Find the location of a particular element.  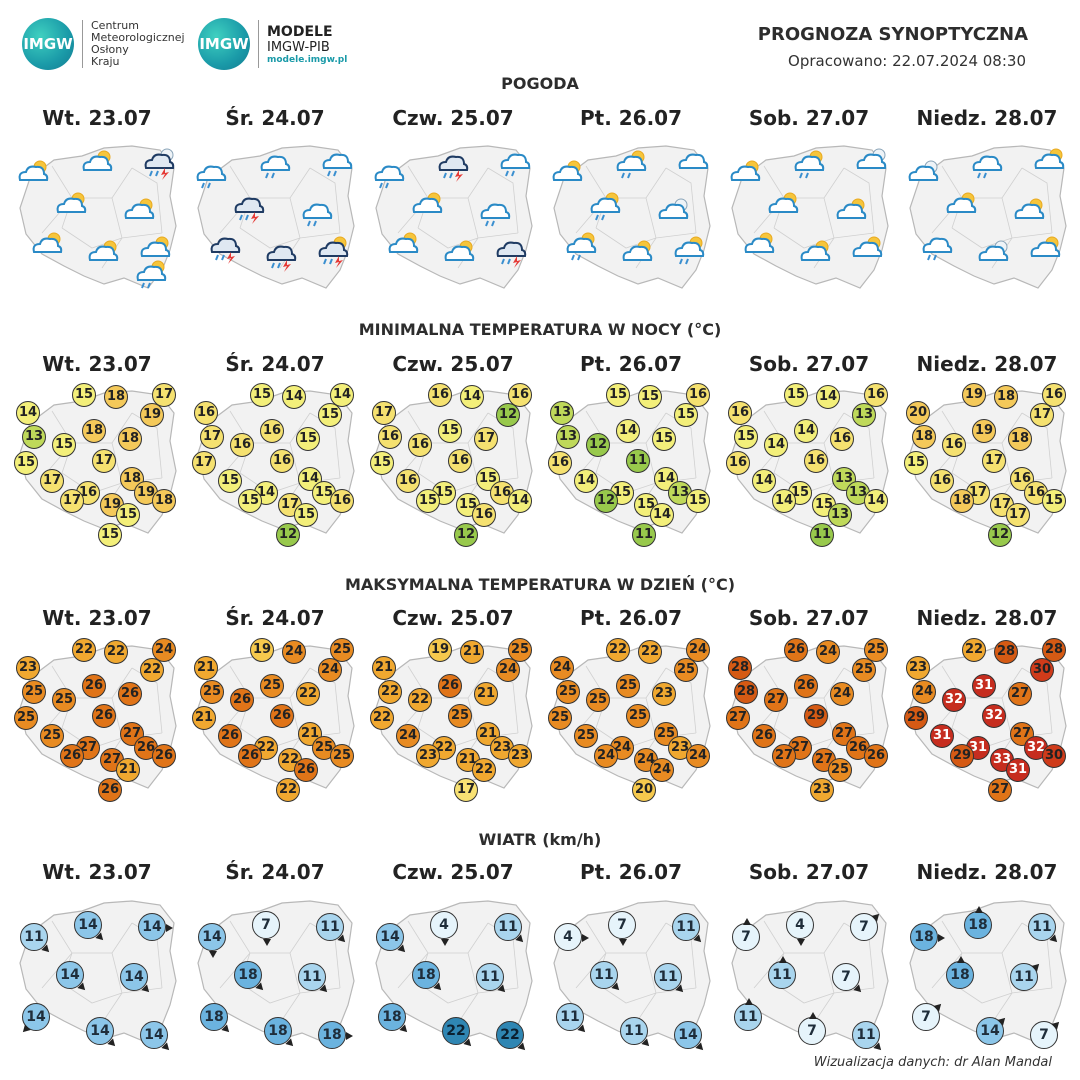

modele-subtitle: IMGW-PIB is located at coordinates (298, 47).